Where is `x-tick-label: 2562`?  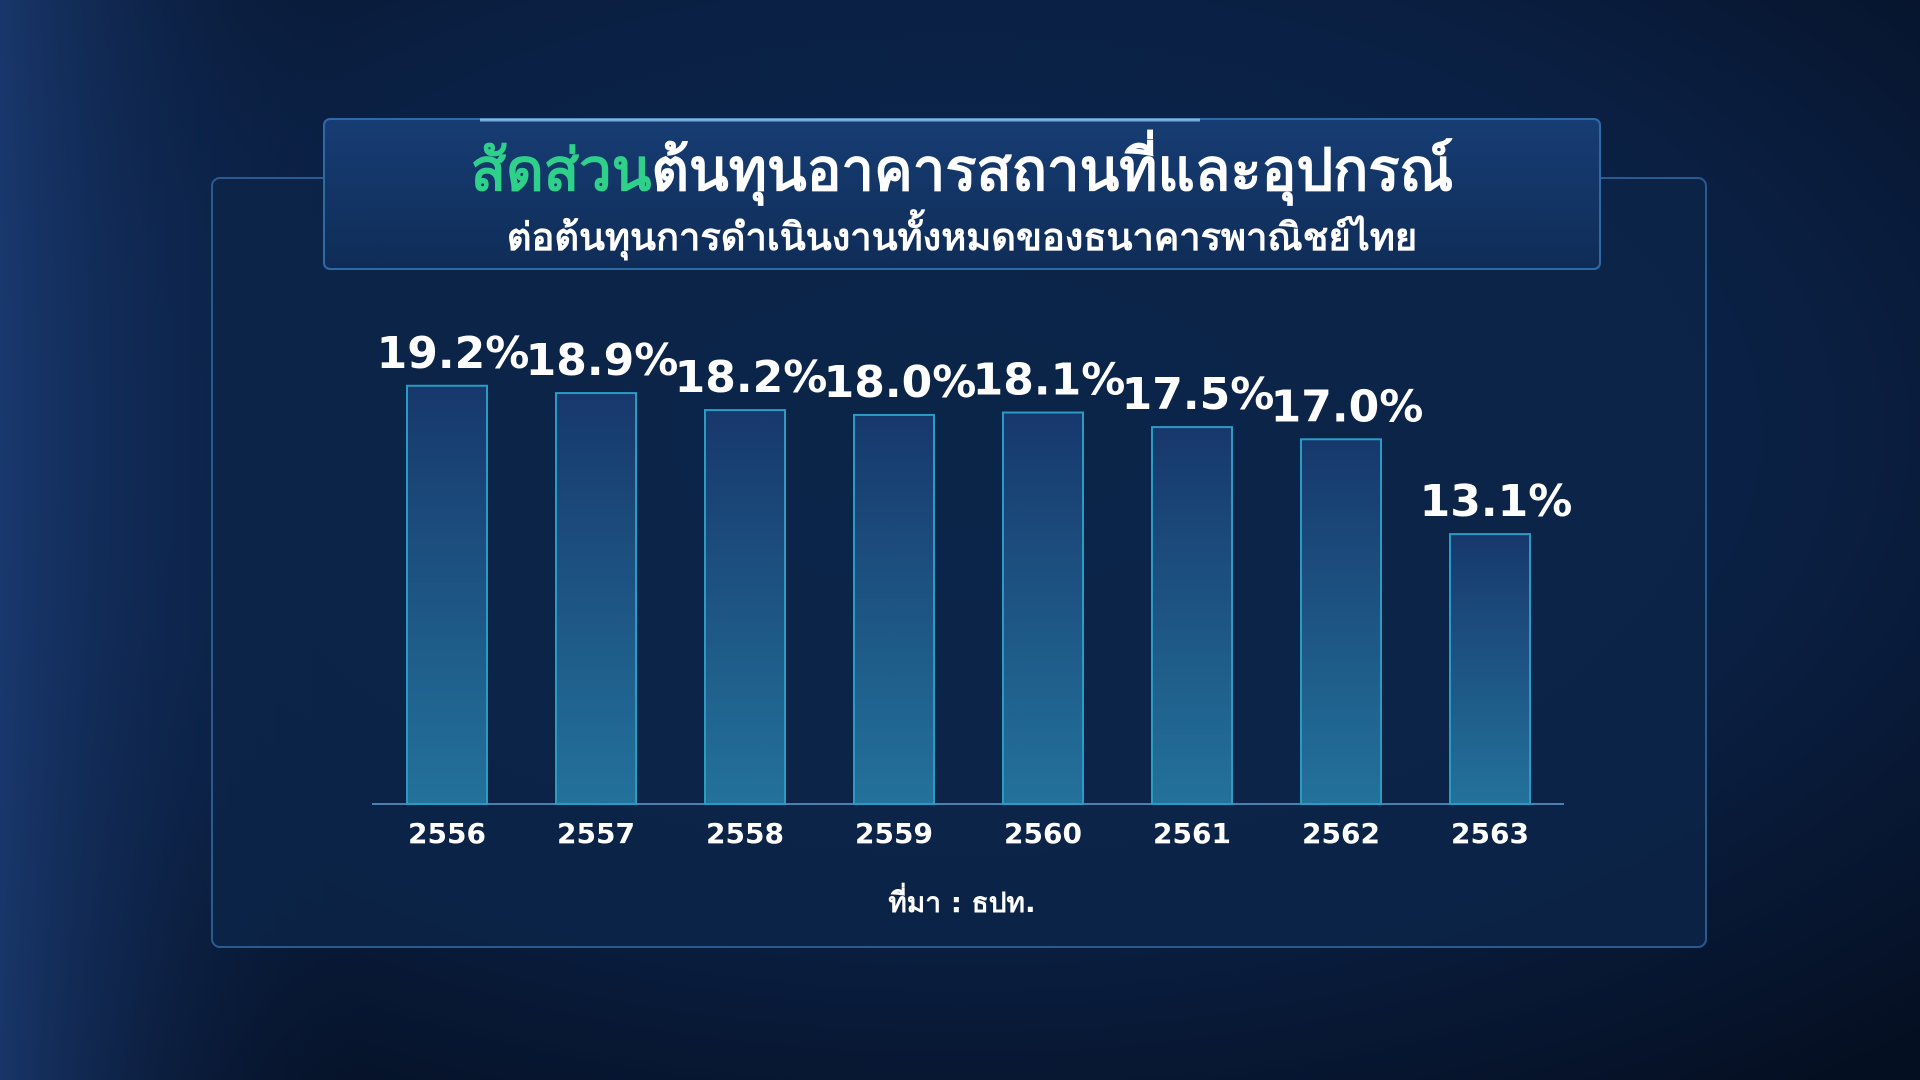 x-tick-label: 2562 is located at coordinates (1341, 833).